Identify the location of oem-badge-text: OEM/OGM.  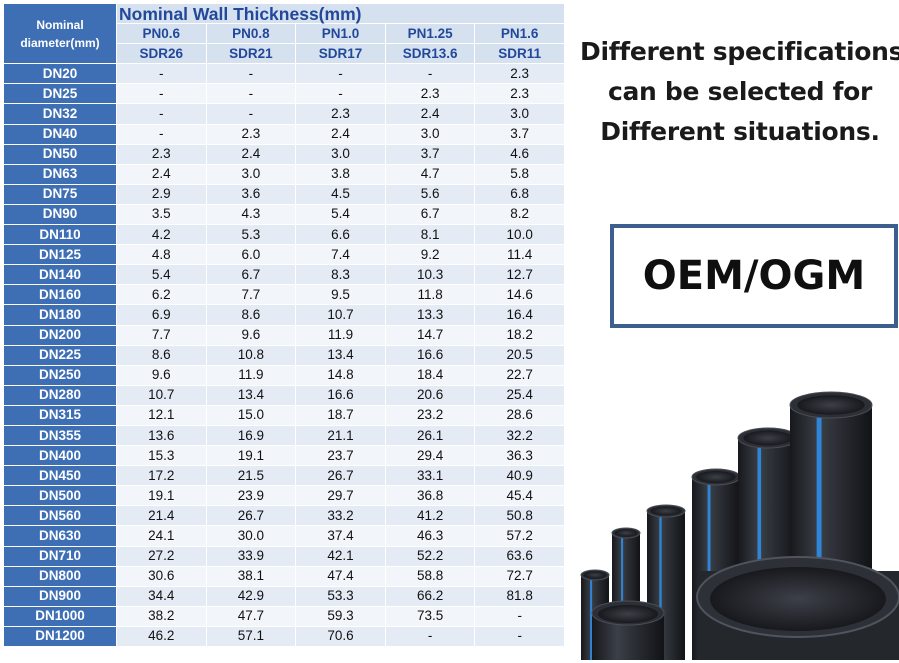
(754, 276).